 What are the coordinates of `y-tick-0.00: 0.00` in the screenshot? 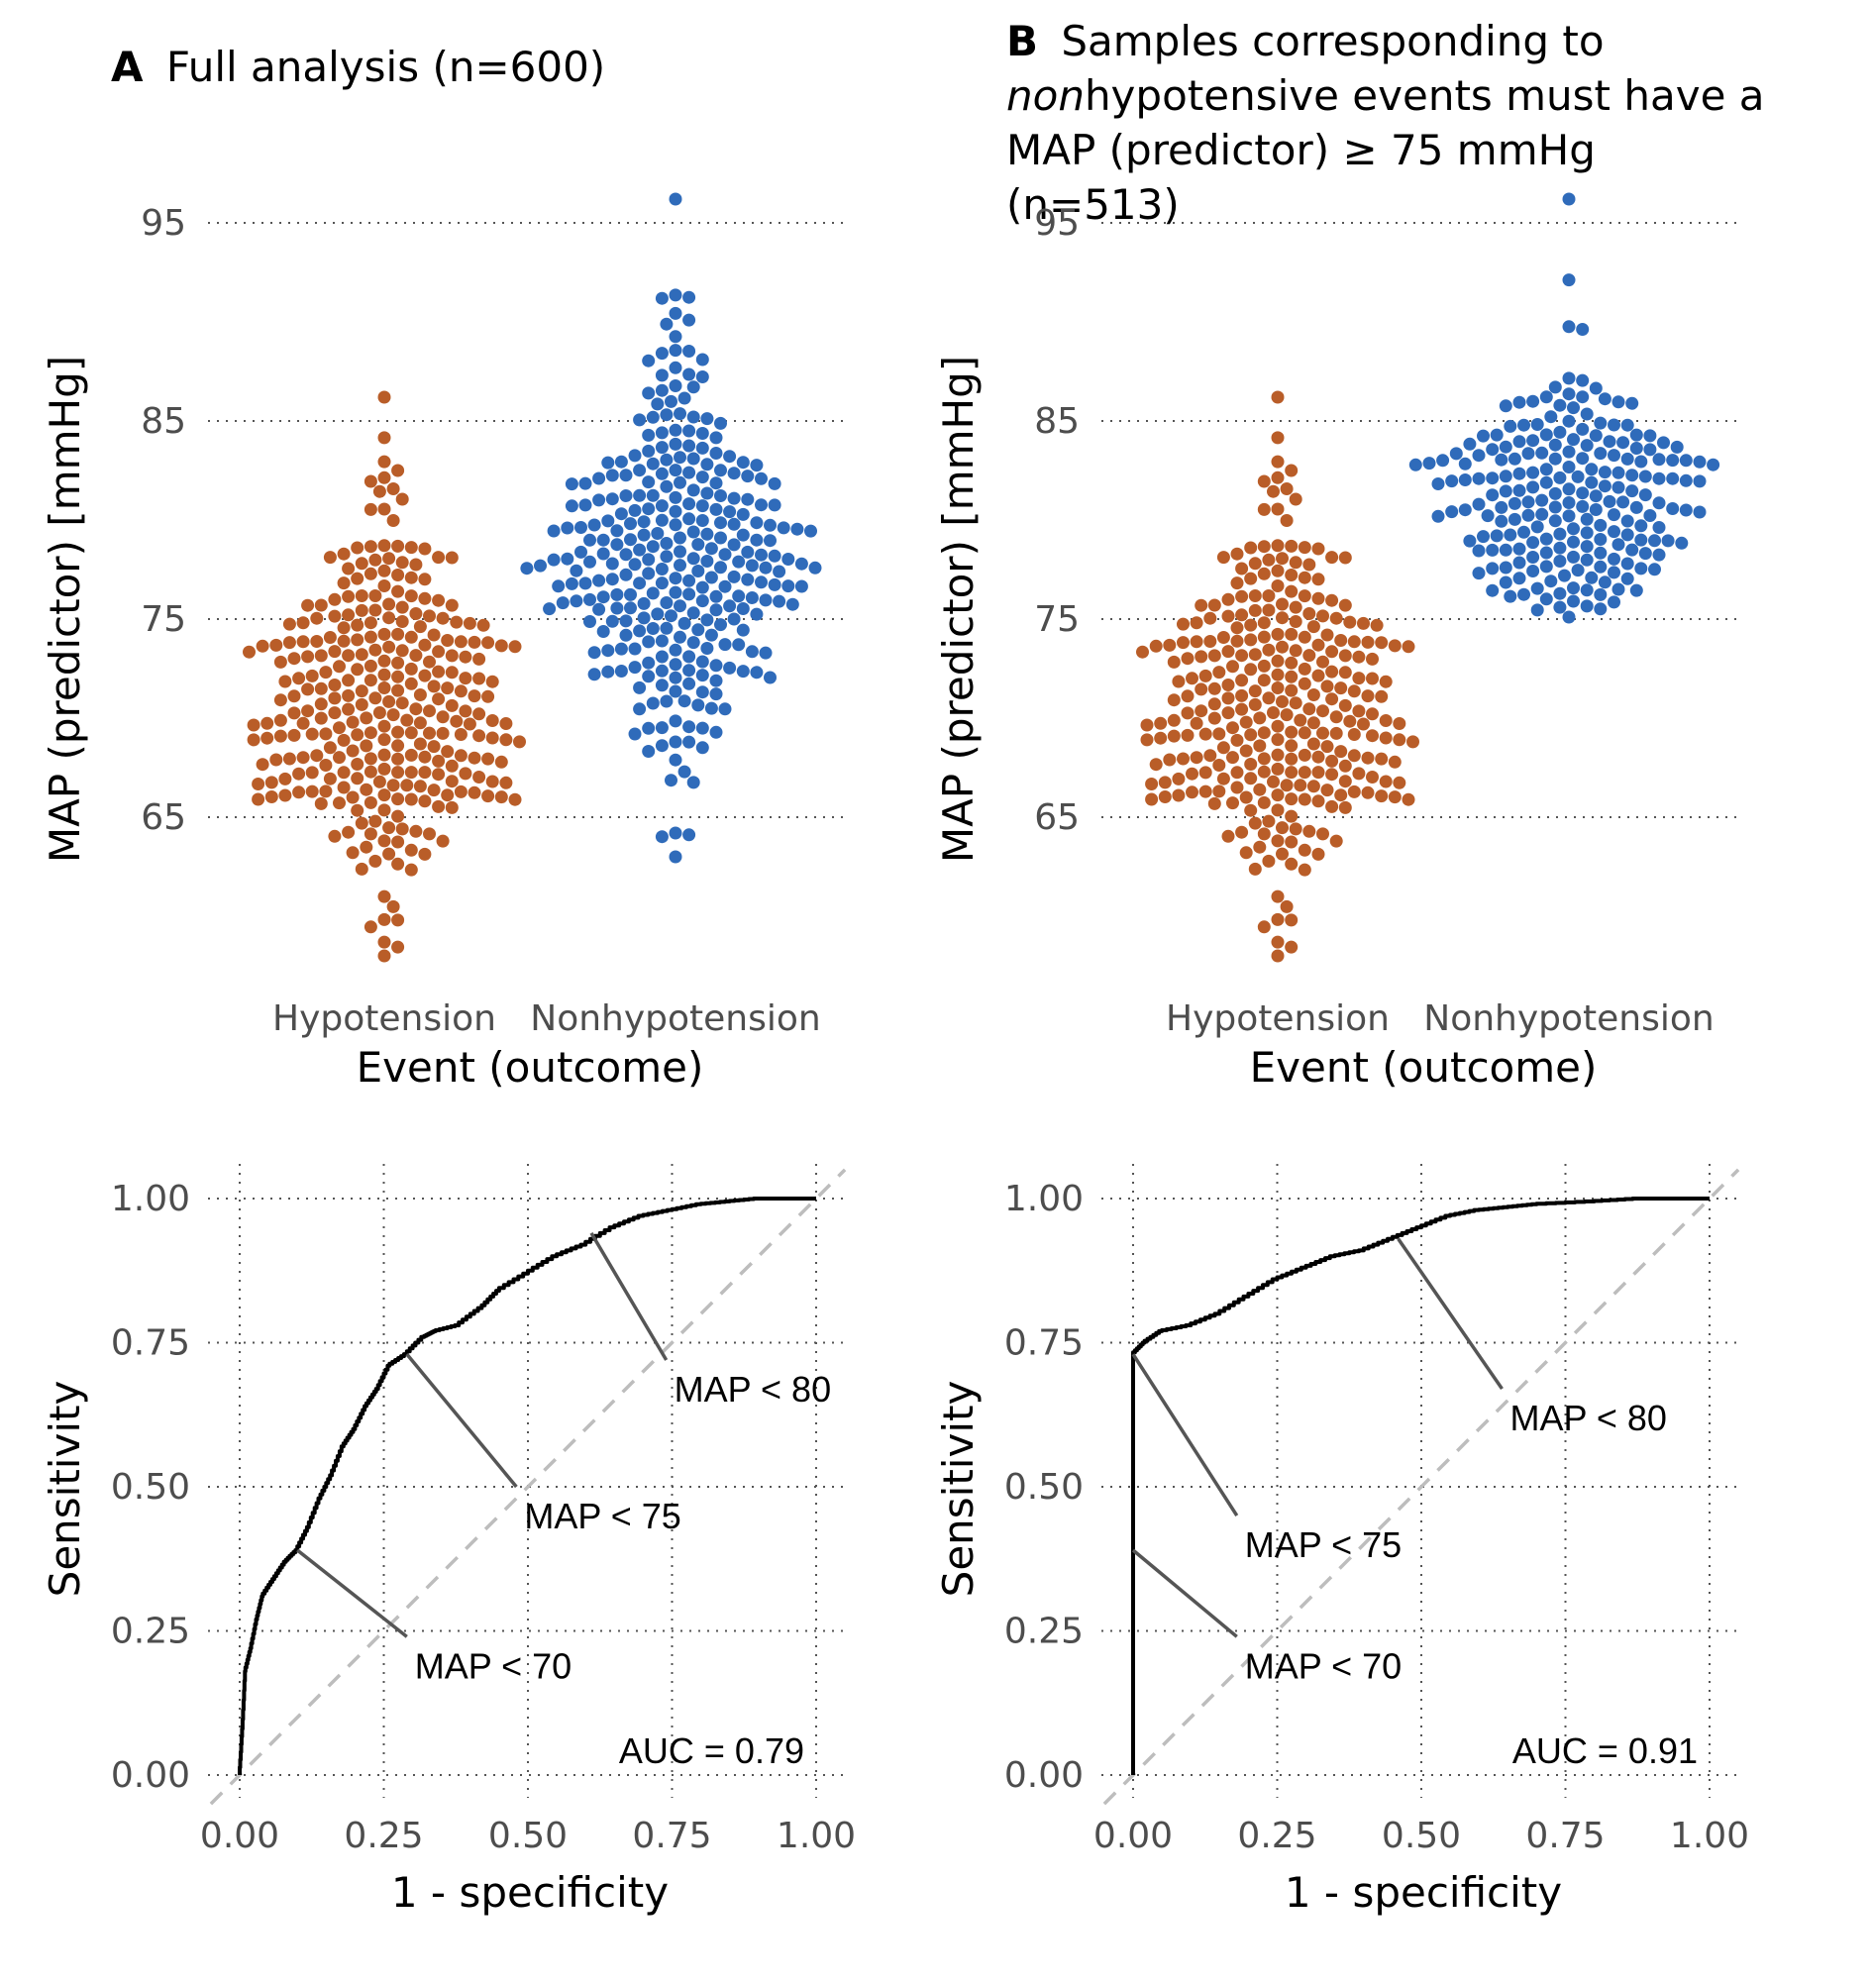 It's located at (1044, 1775).